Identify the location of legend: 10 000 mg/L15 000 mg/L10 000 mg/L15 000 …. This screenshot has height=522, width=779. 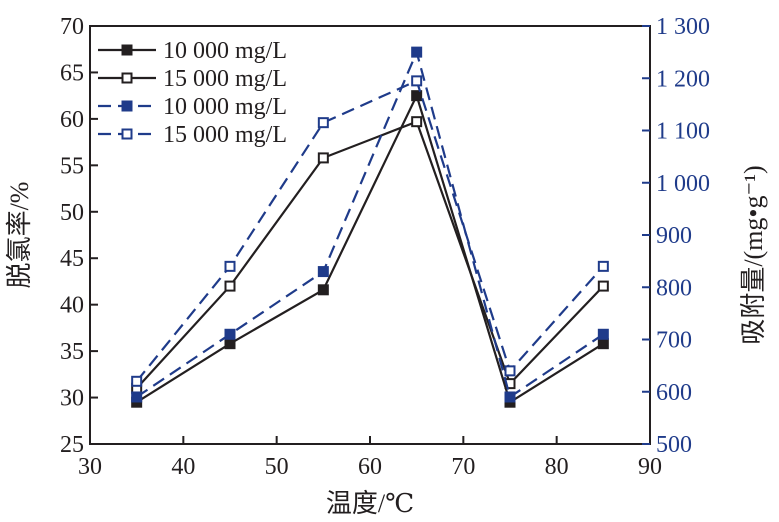
(192, 93).